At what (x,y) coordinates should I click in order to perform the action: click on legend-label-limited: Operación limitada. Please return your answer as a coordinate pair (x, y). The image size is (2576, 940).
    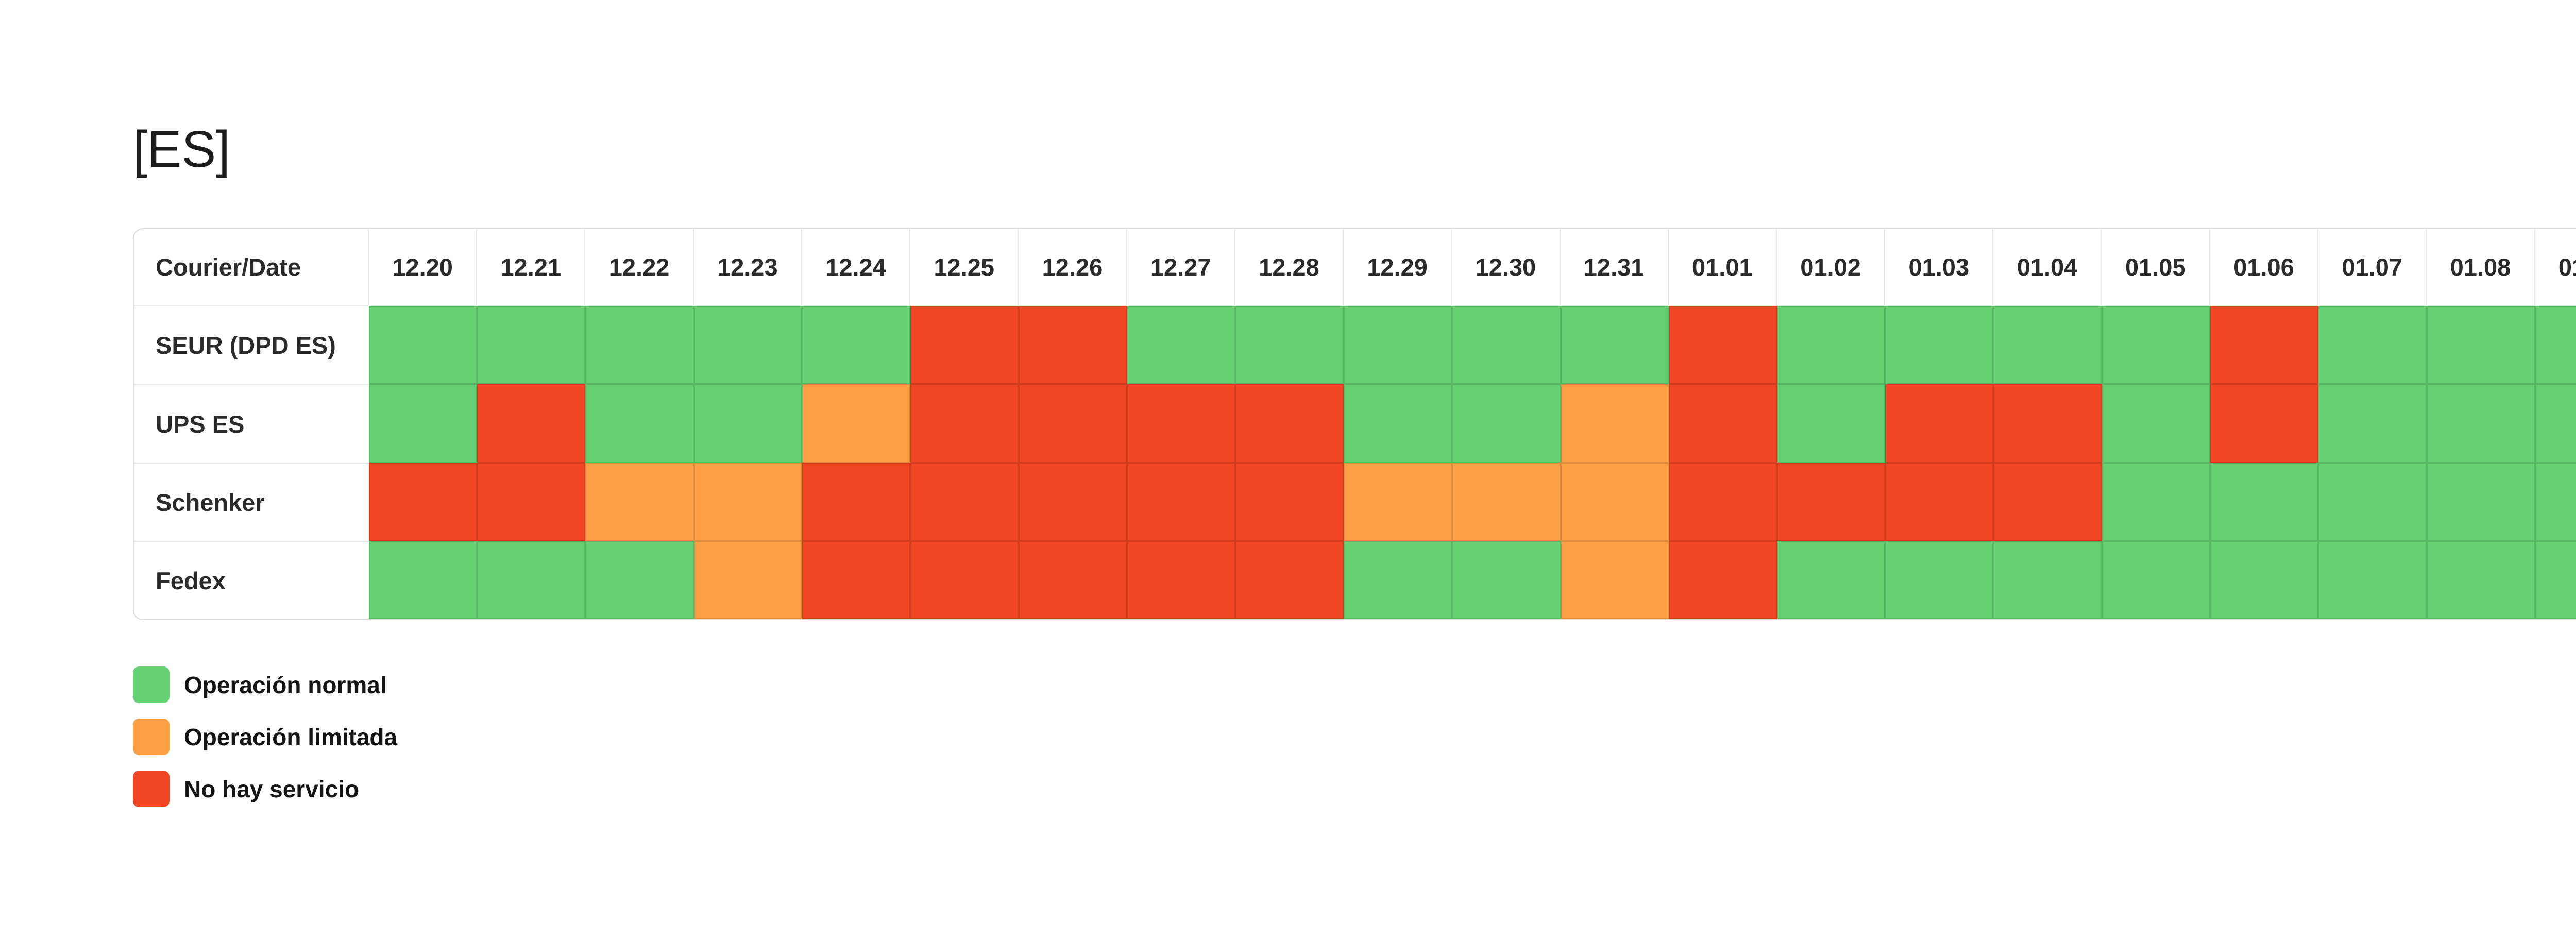
    Looking at the image, I should click on (291, 736).